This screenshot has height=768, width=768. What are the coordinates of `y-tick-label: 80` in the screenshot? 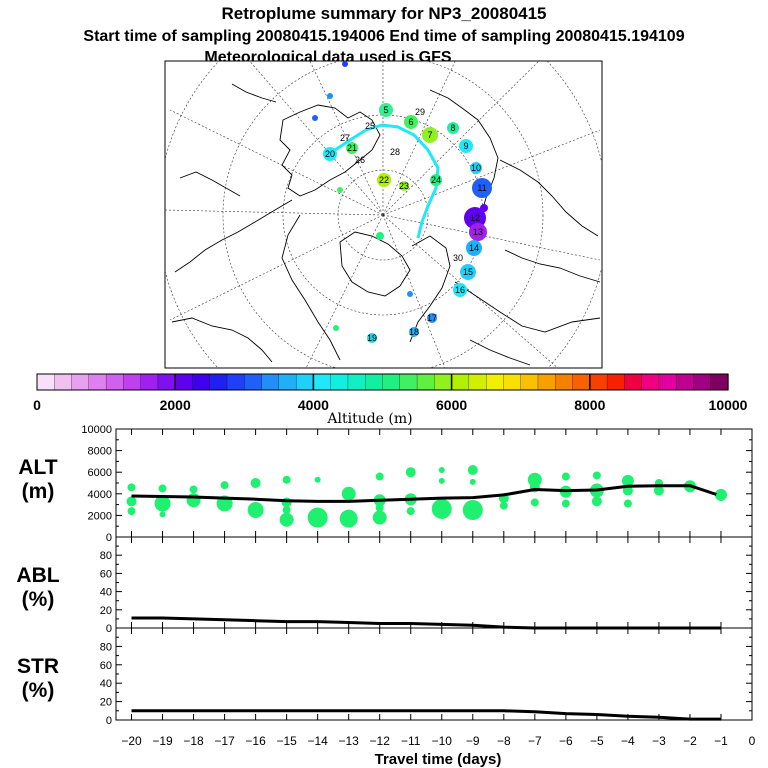 It's located at (106, 556).